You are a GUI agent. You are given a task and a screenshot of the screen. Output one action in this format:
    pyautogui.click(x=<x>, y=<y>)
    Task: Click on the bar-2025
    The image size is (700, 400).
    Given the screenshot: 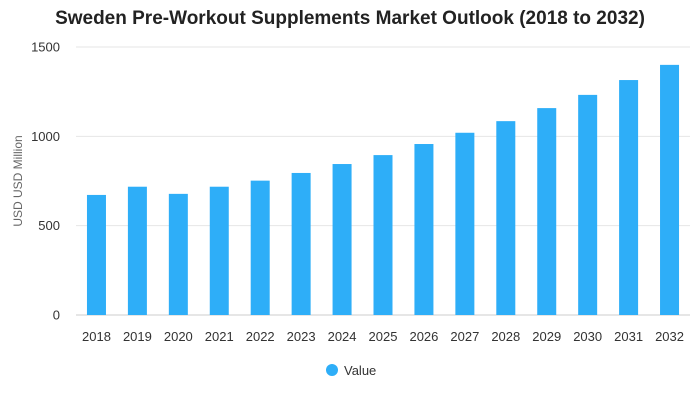 What is the action you would take?
    pyautogui.click(x=383, y=235)
    